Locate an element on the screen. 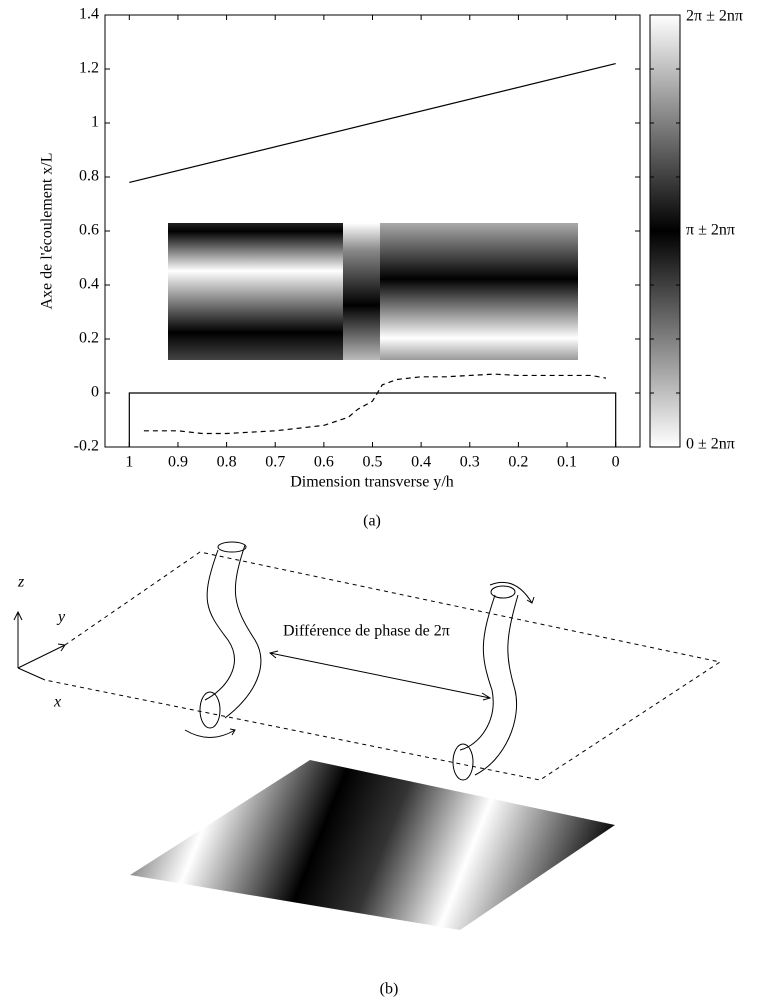  y-tick-label: 0.6 is located at coordinates (89, 230).